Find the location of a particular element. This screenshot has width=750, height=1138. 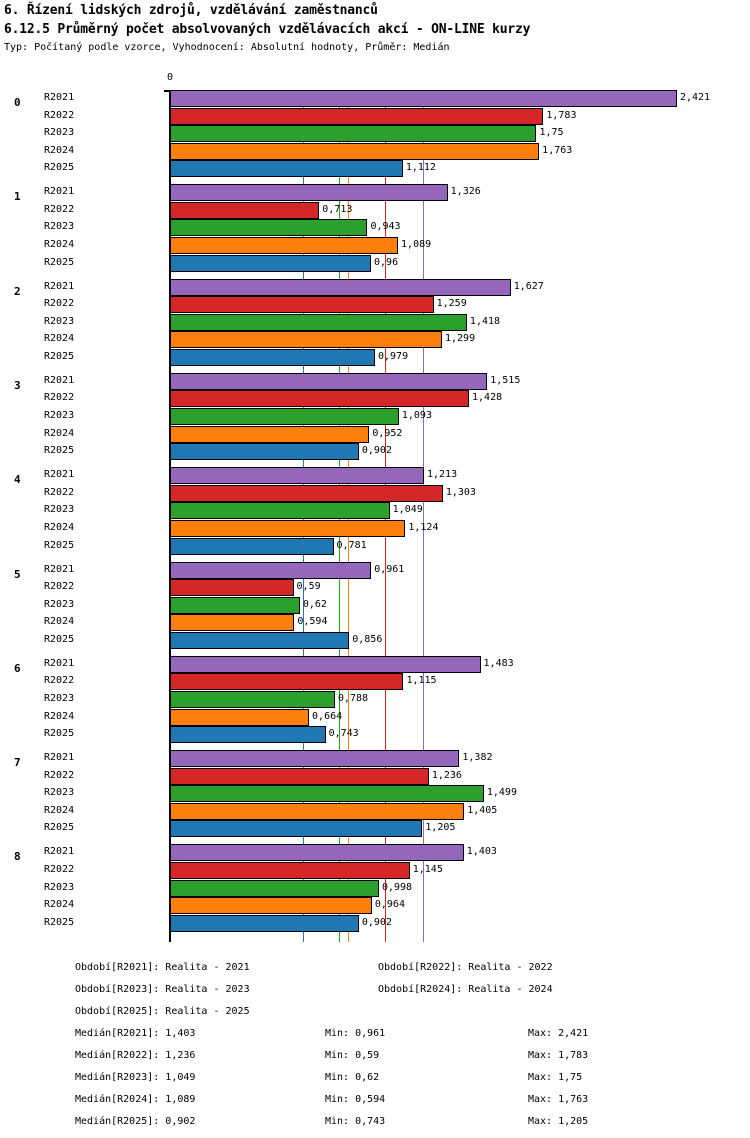

bar-row: R2023 0,62 is located at coordinates (375, 605).